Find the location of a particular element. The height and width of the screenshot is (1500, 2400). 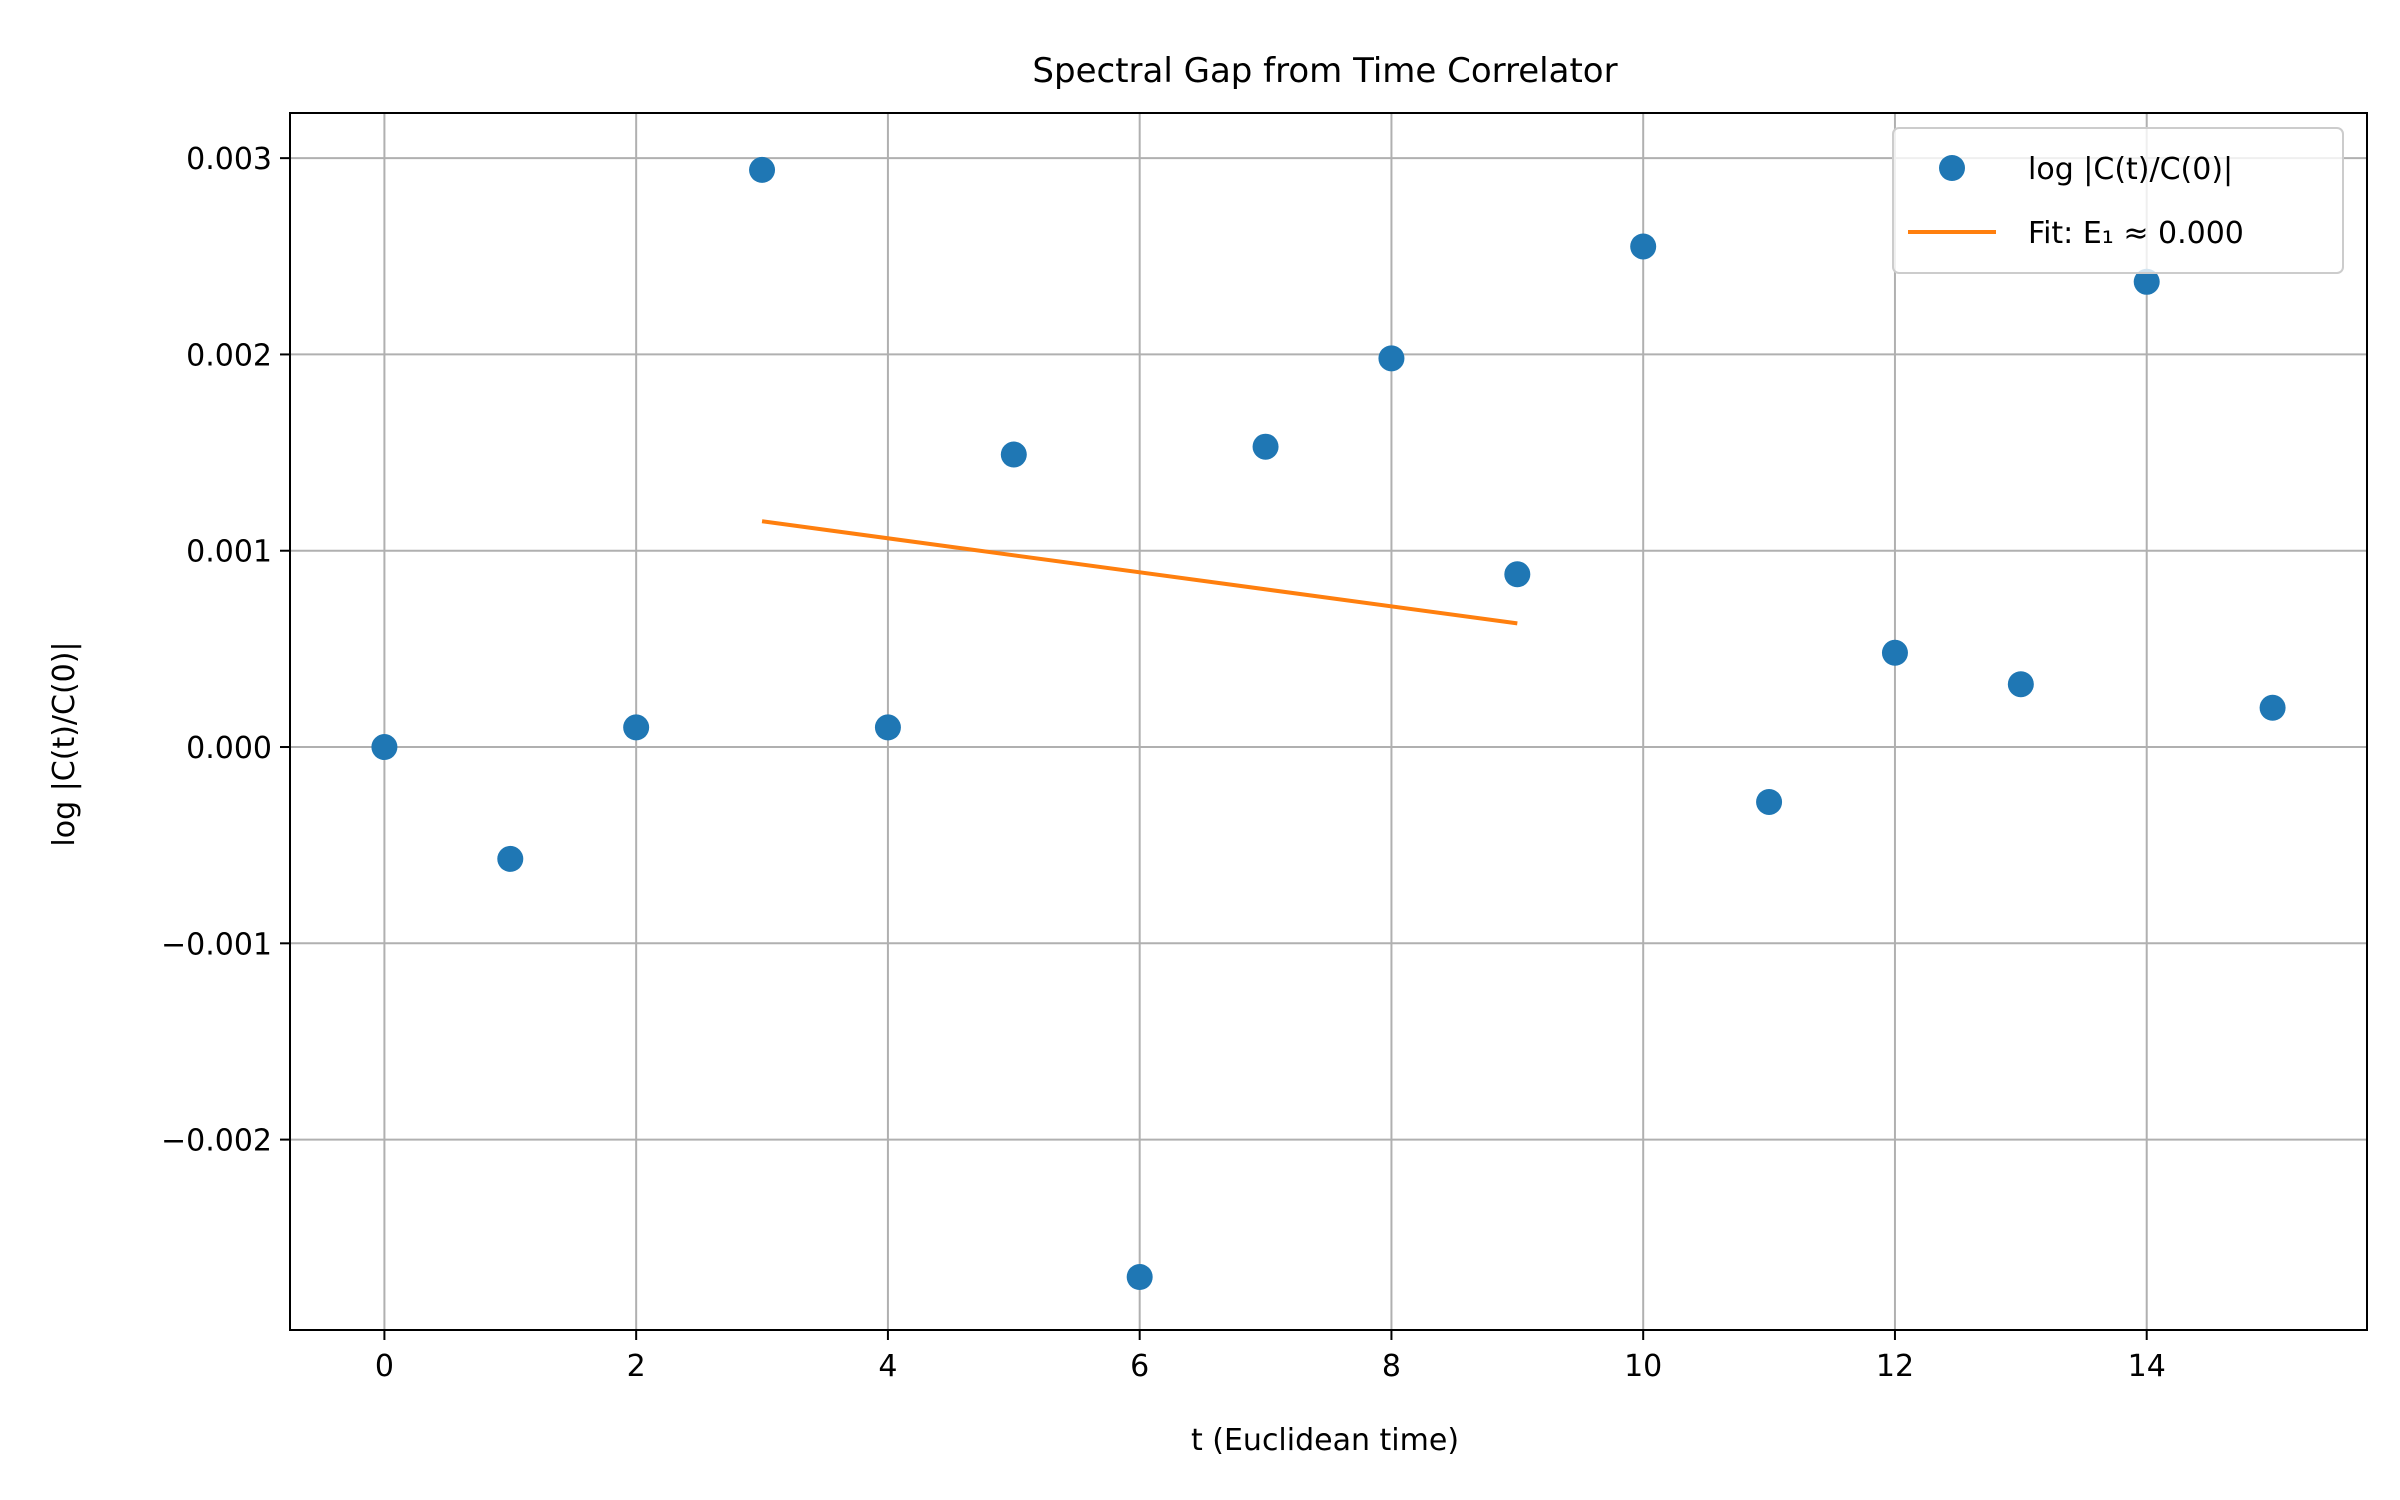

y-tick-label: 0.002 is located at coordinates (229, 355).